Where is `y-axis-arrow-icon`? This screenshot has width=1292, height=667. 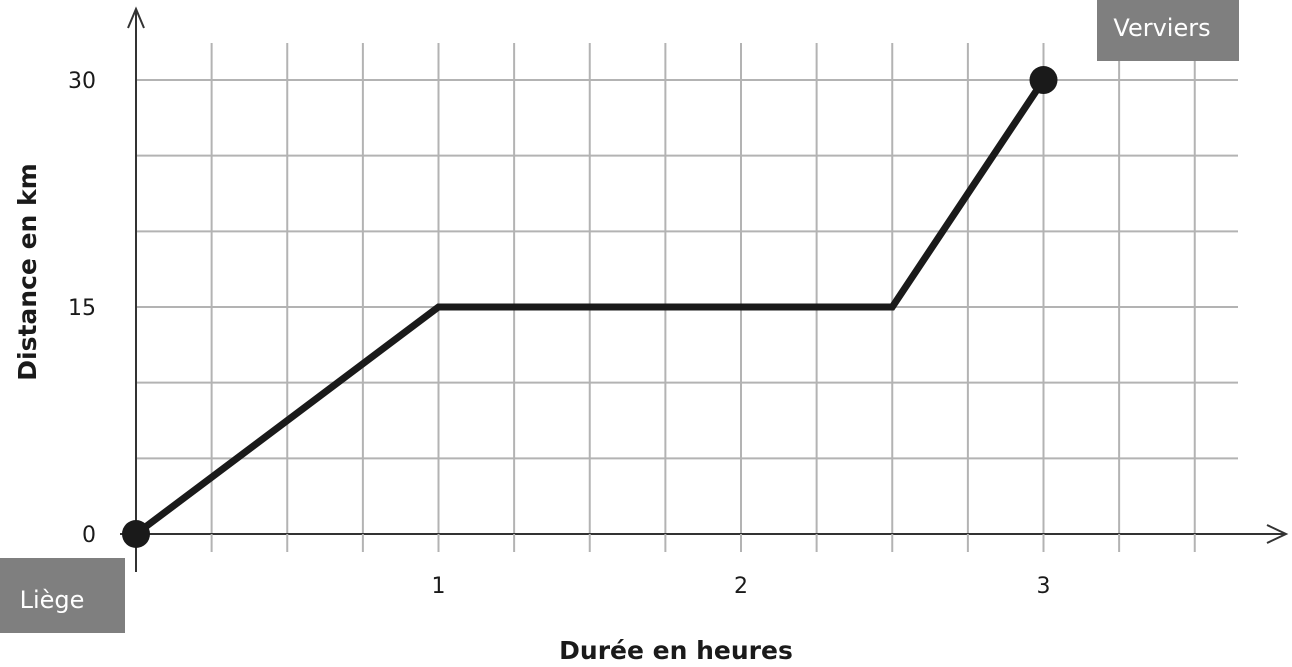 y-axis-arrow-icon is located at coordinates (136, 17).